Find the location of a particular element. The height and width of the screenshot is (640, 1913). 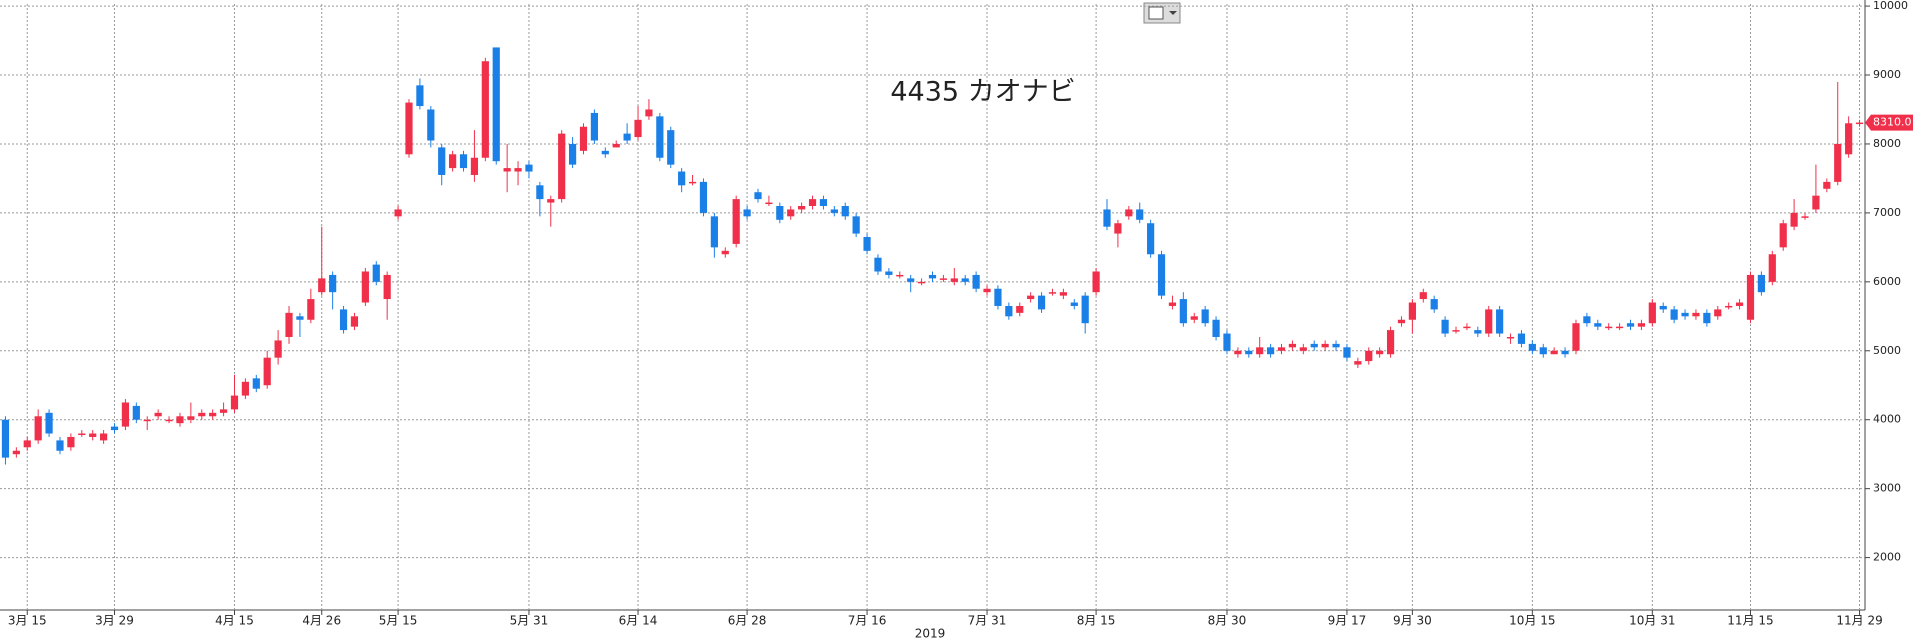

x-tick-label: 3月 29 is located at coordinates (114, 621).